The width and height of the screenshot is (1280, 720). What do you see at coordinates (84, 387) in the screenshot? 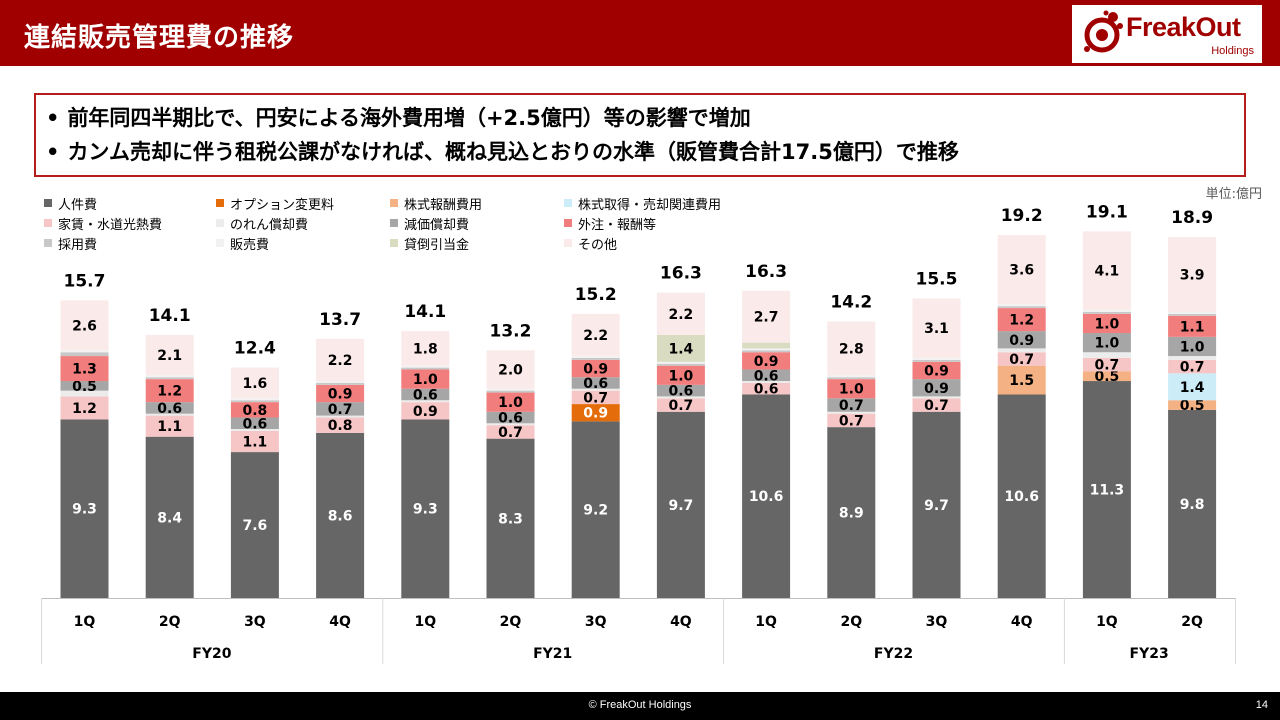
I see `data-label: 0.5` at bounding box center [84, 387].